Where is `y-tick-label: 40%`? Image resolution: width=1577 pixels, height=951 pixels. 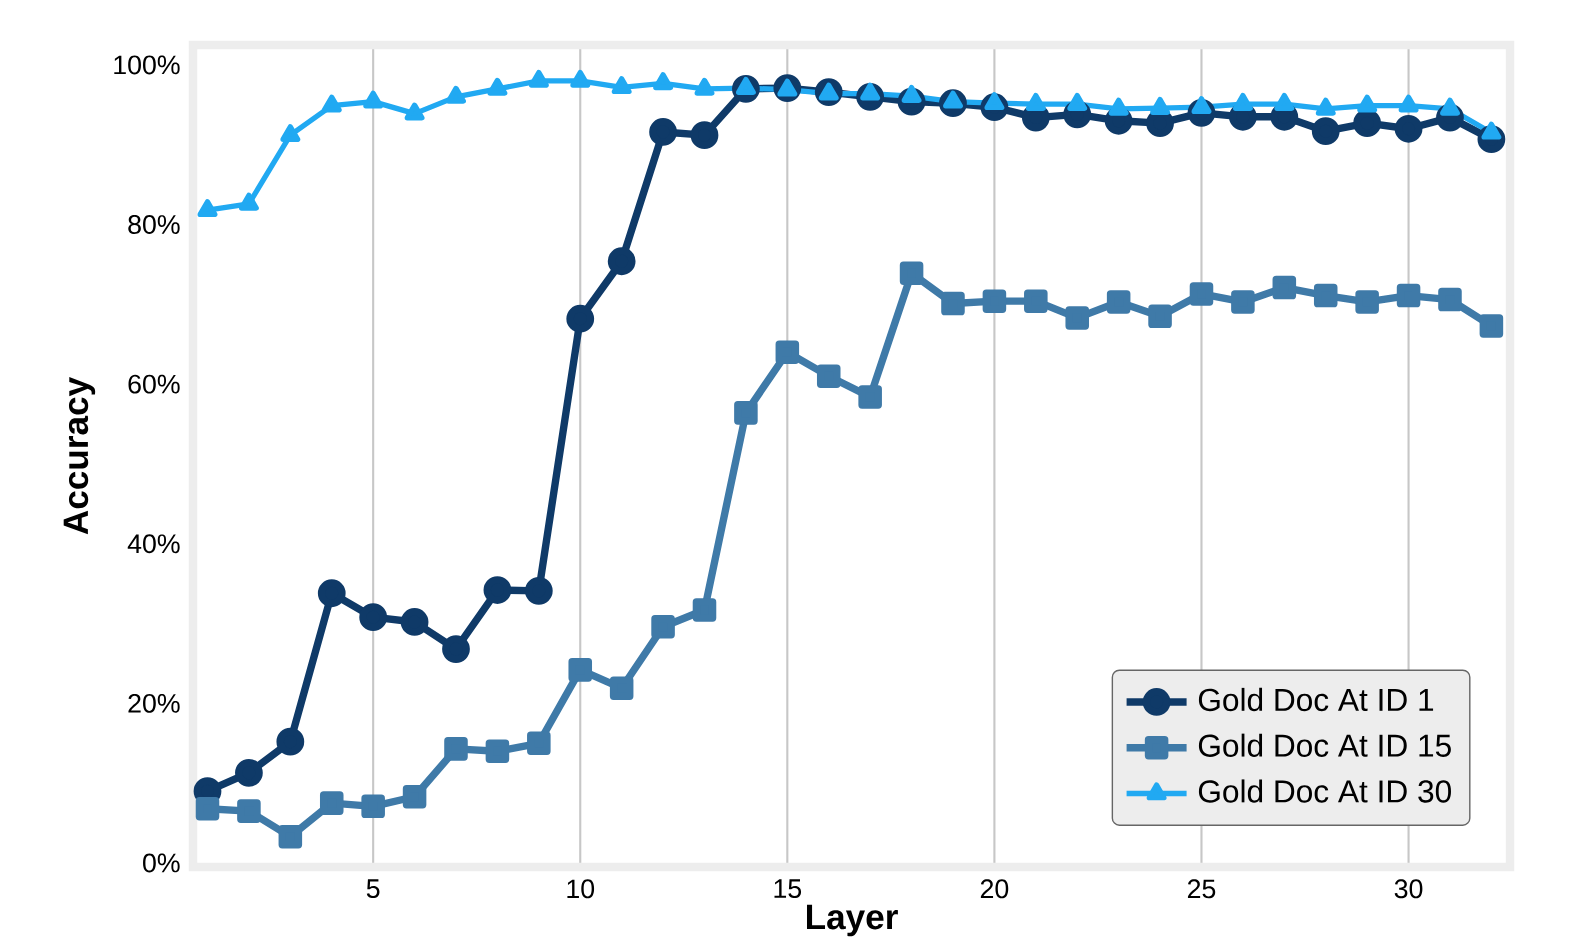 y-tick-label: 40% is located at coordinates (153, 544).